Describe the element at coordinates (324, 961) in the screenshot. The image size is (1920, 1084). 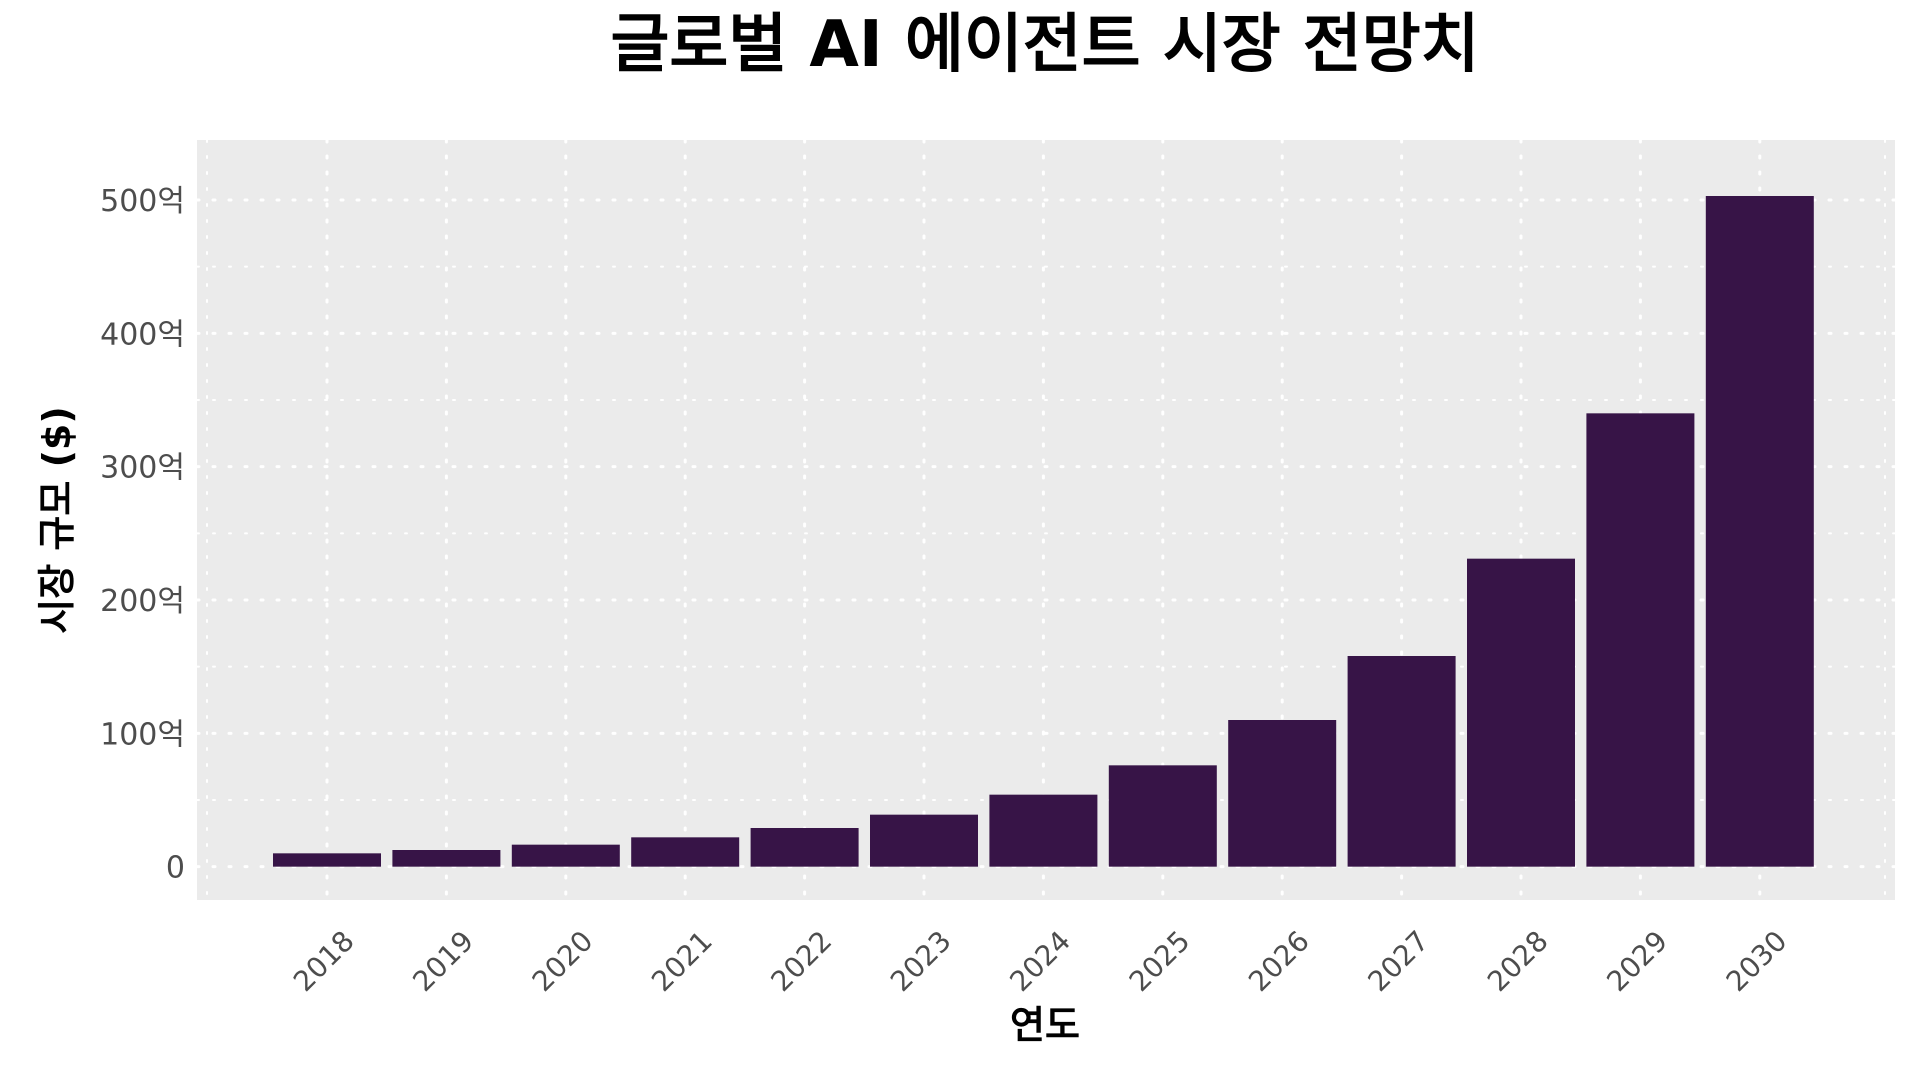
I see `x-tick-label: 2018` at that location.